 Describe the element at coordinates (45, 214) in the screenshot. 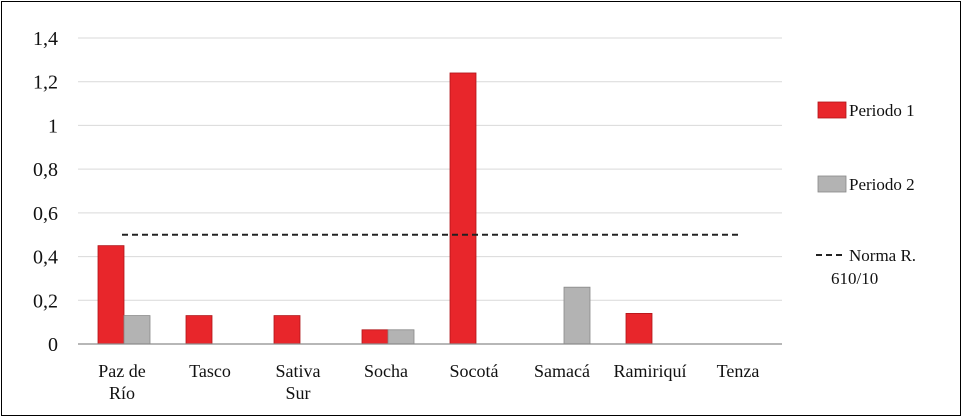

I see `y-tick-label: 0,6` at that location.